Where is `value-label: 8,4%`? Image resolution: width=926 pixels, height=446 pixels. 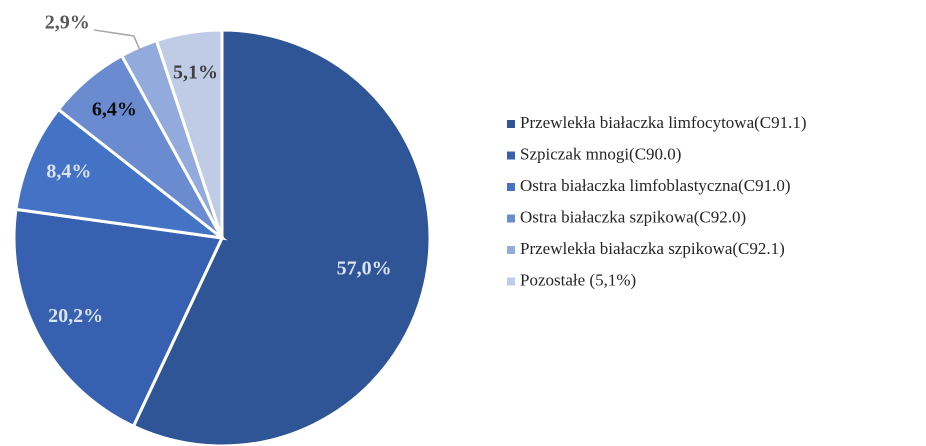 value-label: 8,4% is located at coordinates (68, 171).